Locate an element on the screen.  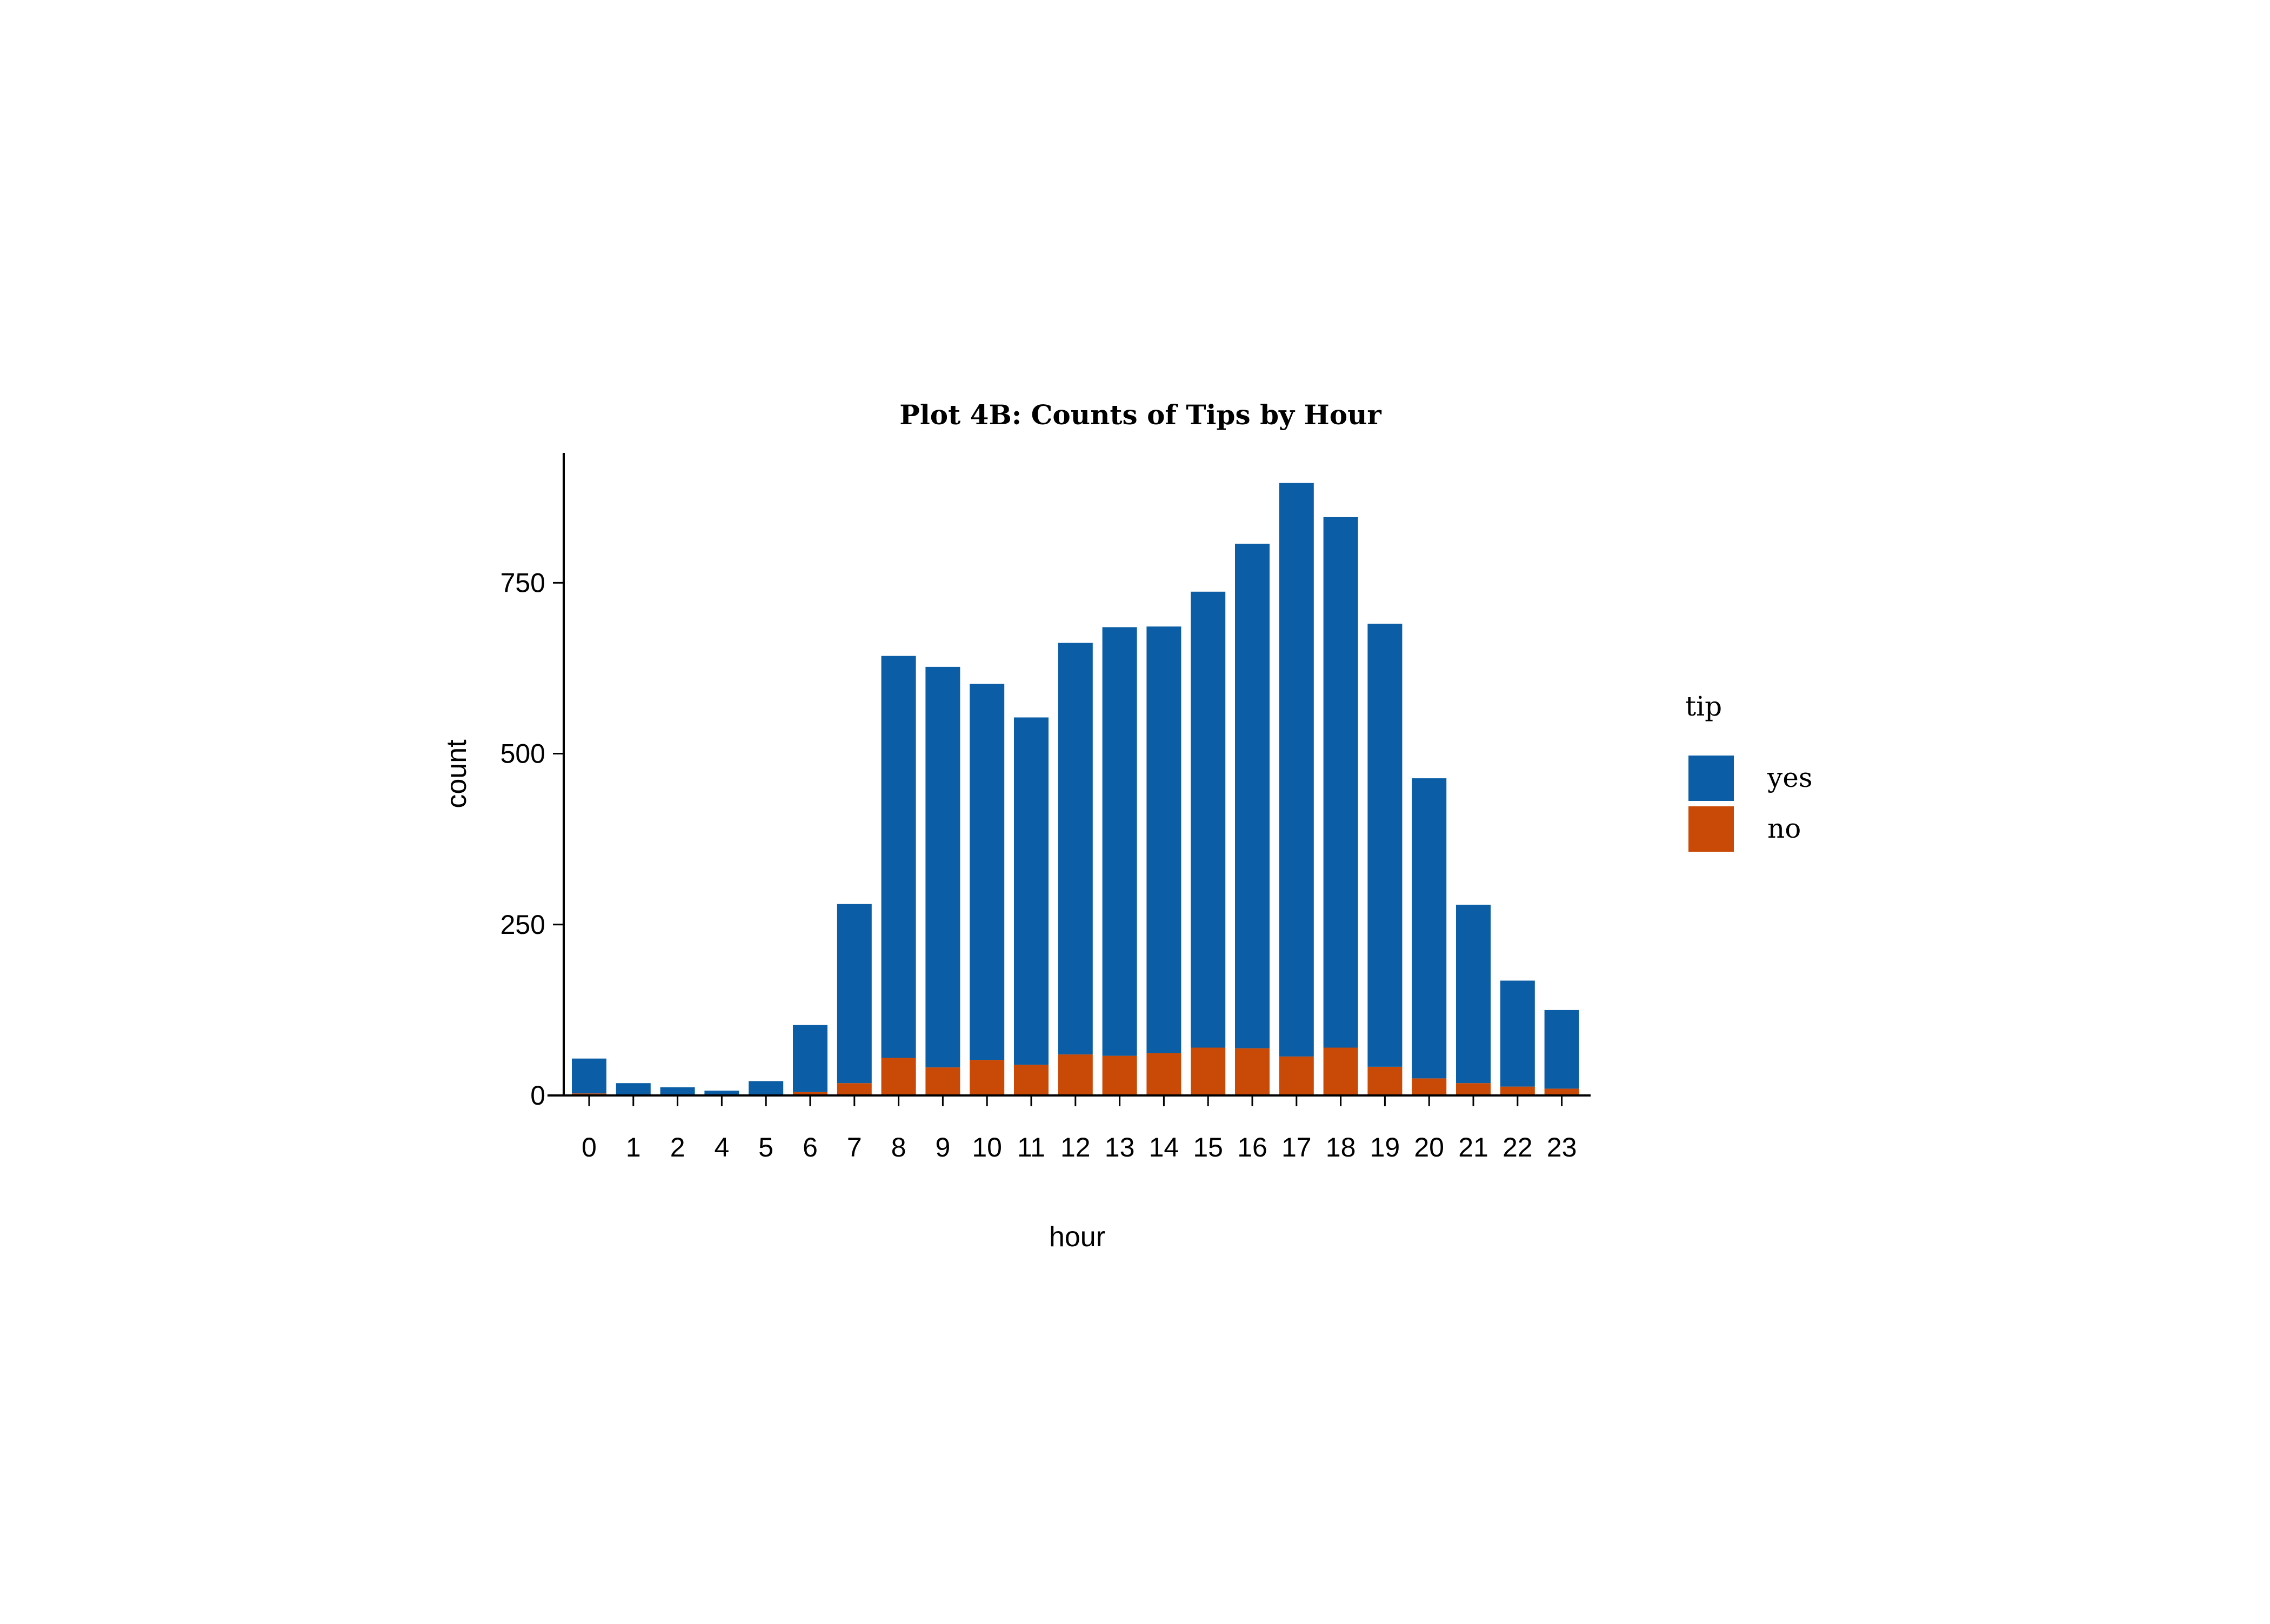
x-tick-label-9: 9 is located at coordinates (942, 1147).